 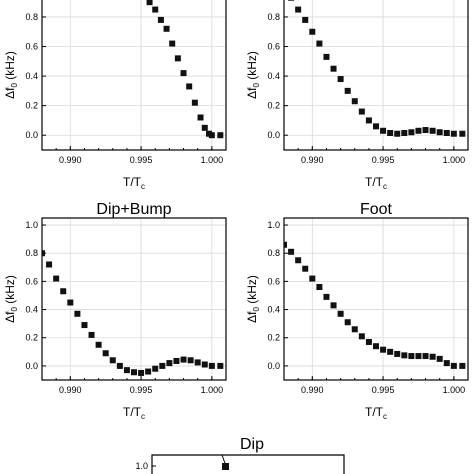 What do you see at coordinates (133, 209) in the screenshot?
I see `chart-title: Dip+Bump` at bounding box center [133, 209].